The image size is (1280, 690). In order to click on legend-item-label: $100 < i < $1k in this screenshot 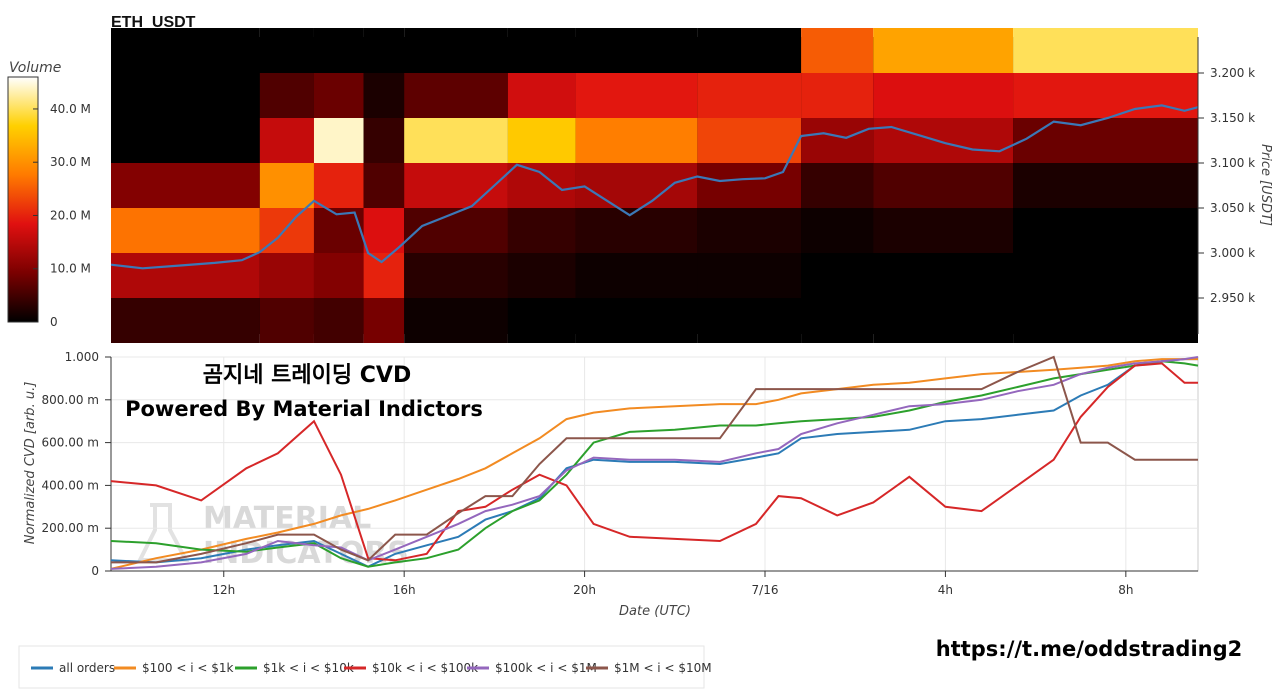, I will do `click(188, 668)`.